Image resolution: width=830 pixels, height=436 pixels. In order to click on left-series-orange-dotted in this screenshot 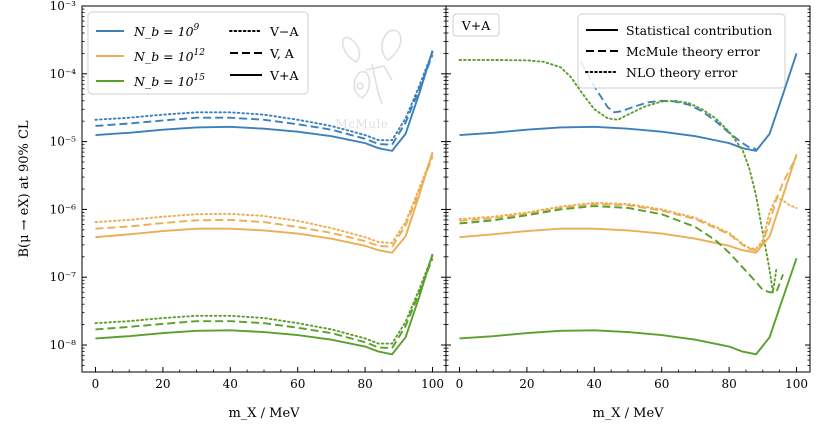, I will do `click(264, 198)`.